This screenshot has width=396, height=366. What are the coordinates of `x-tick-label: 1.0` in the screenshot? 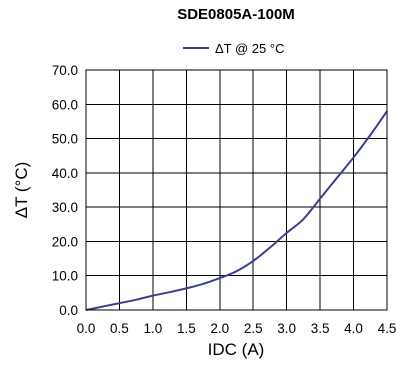 It's located at (152, 328).